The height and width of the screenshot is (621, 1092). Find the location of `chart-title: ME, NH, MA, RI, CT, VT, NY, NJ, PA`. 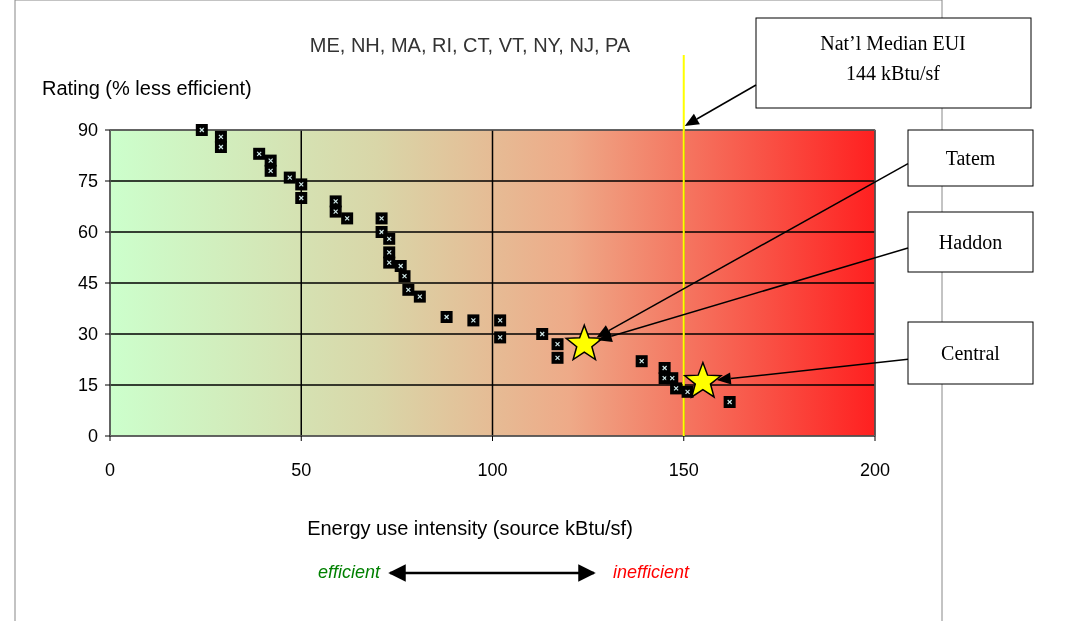

chart-title: ME, NH, MA, RI, CT, VT, NY, NJ, PA is located at coordinates (470, 45).